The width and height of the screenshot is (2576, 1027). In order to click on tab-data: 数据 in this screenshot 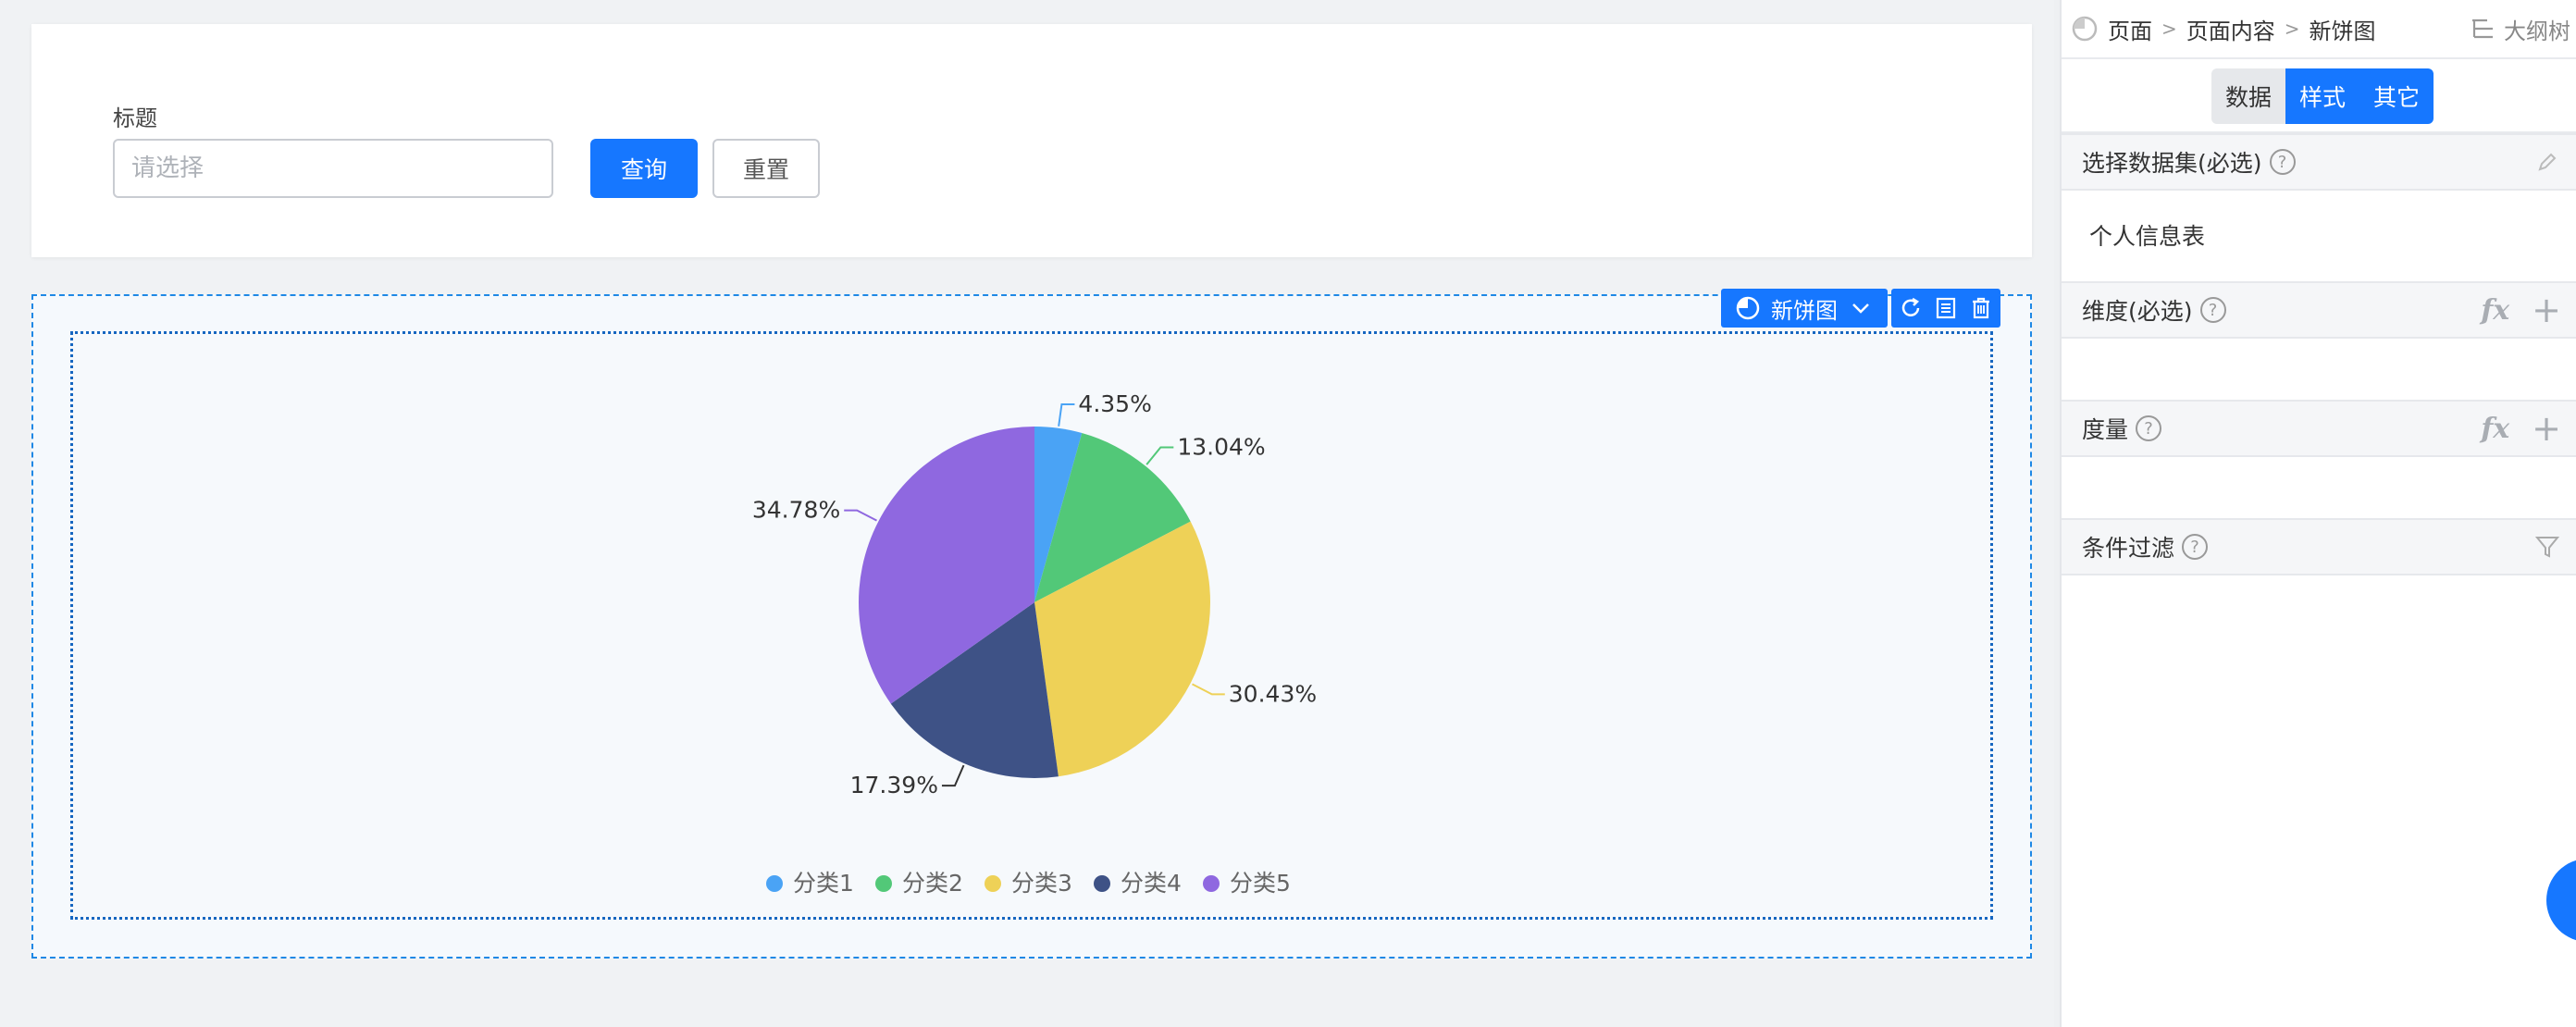, I will do `click(2248, 96)`.